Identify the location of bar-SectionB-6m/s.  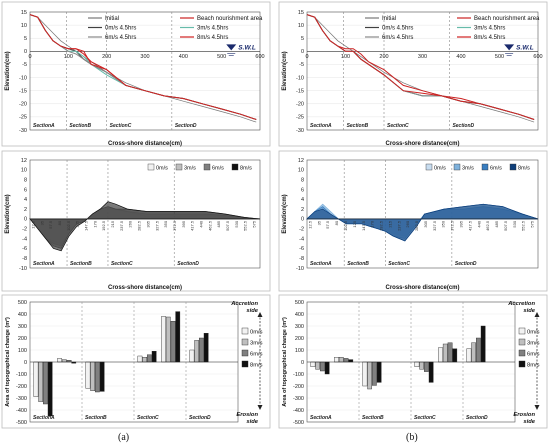
(97, 377).